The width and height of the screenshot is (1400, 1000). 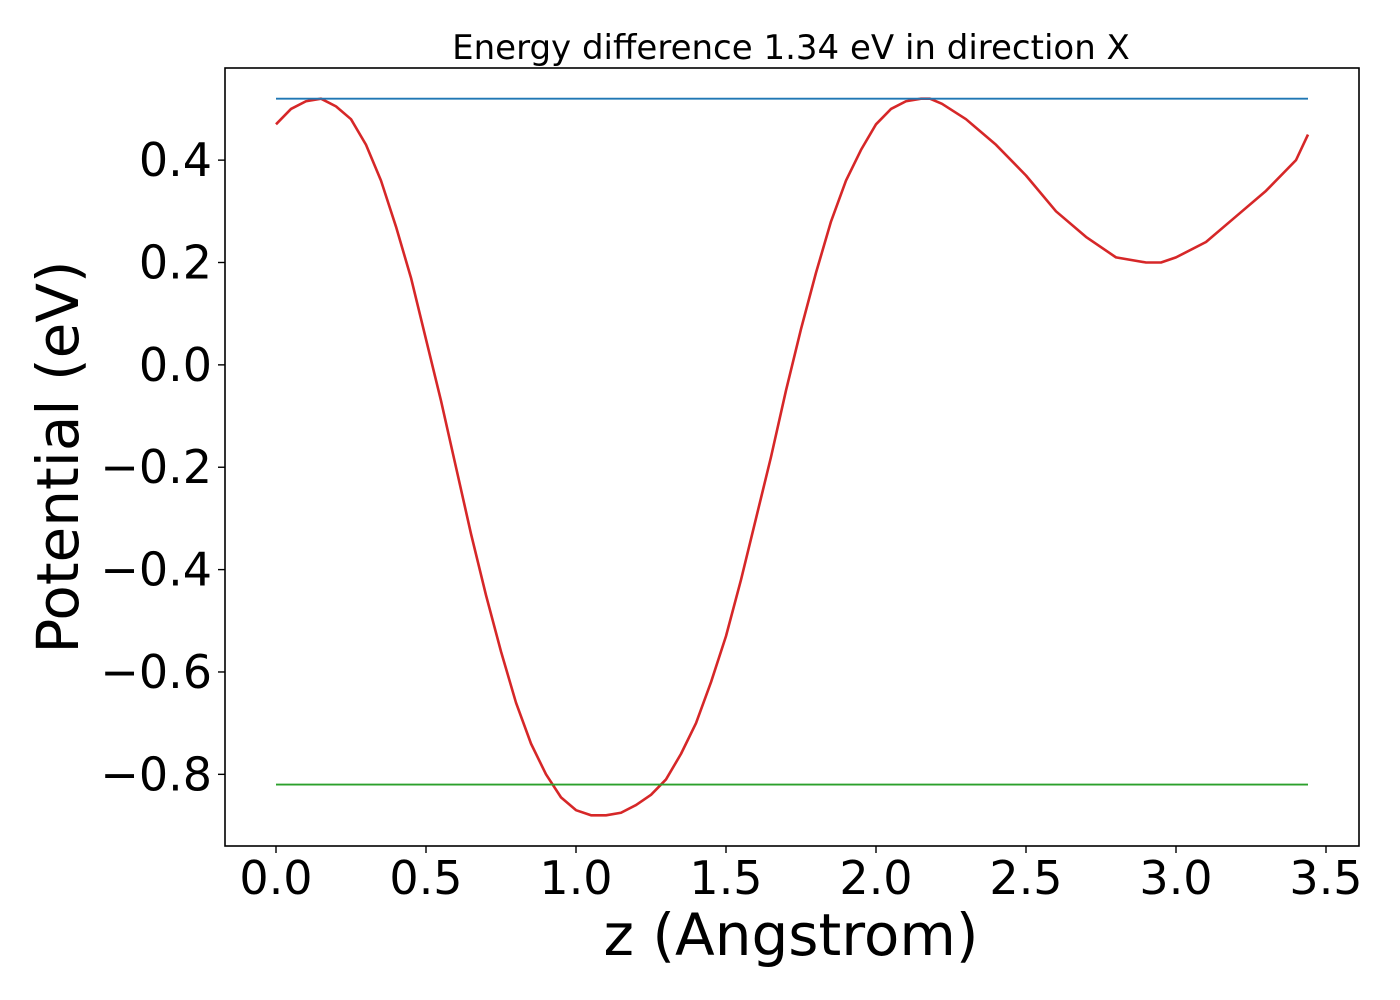 What do you see at coordinates (175, 365) in the screenshot?
I see `y-tick-label: 0.0` at bounding box center [175, 365].